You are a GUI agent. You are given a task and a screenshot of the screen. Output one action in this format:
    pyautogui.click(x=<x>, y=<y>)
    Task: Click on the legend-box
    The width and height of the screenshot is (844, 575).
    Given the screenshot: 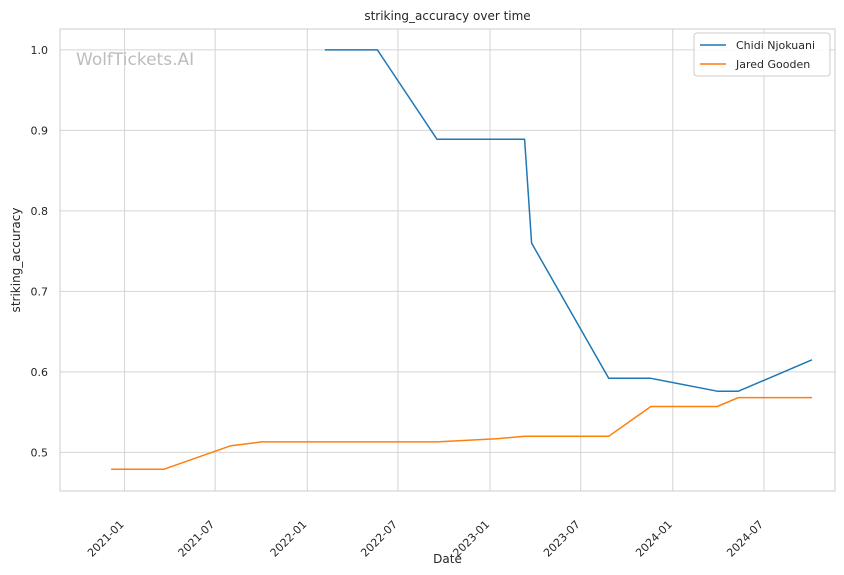 What is the action you would take?
    pyautogui.click(x=762, y=54)
    